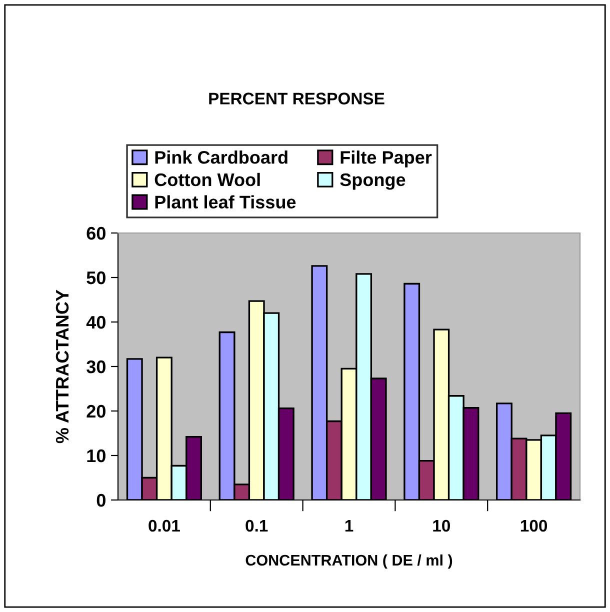  I want to click on y-tick-label: 60, so click(96, 233).